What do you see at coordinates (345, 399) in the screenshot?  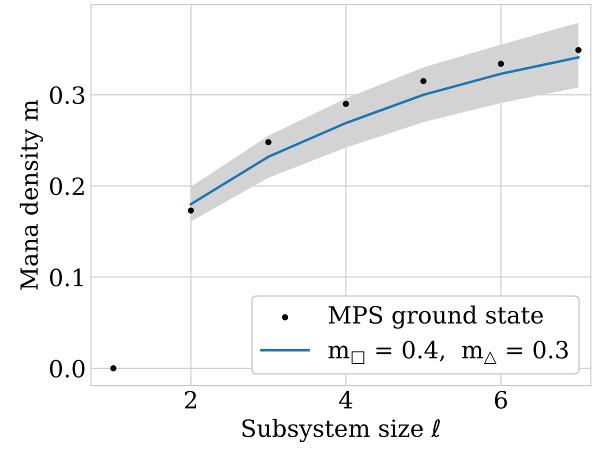 I see `x-tick-label: 4` at bounding box center [345, 399].